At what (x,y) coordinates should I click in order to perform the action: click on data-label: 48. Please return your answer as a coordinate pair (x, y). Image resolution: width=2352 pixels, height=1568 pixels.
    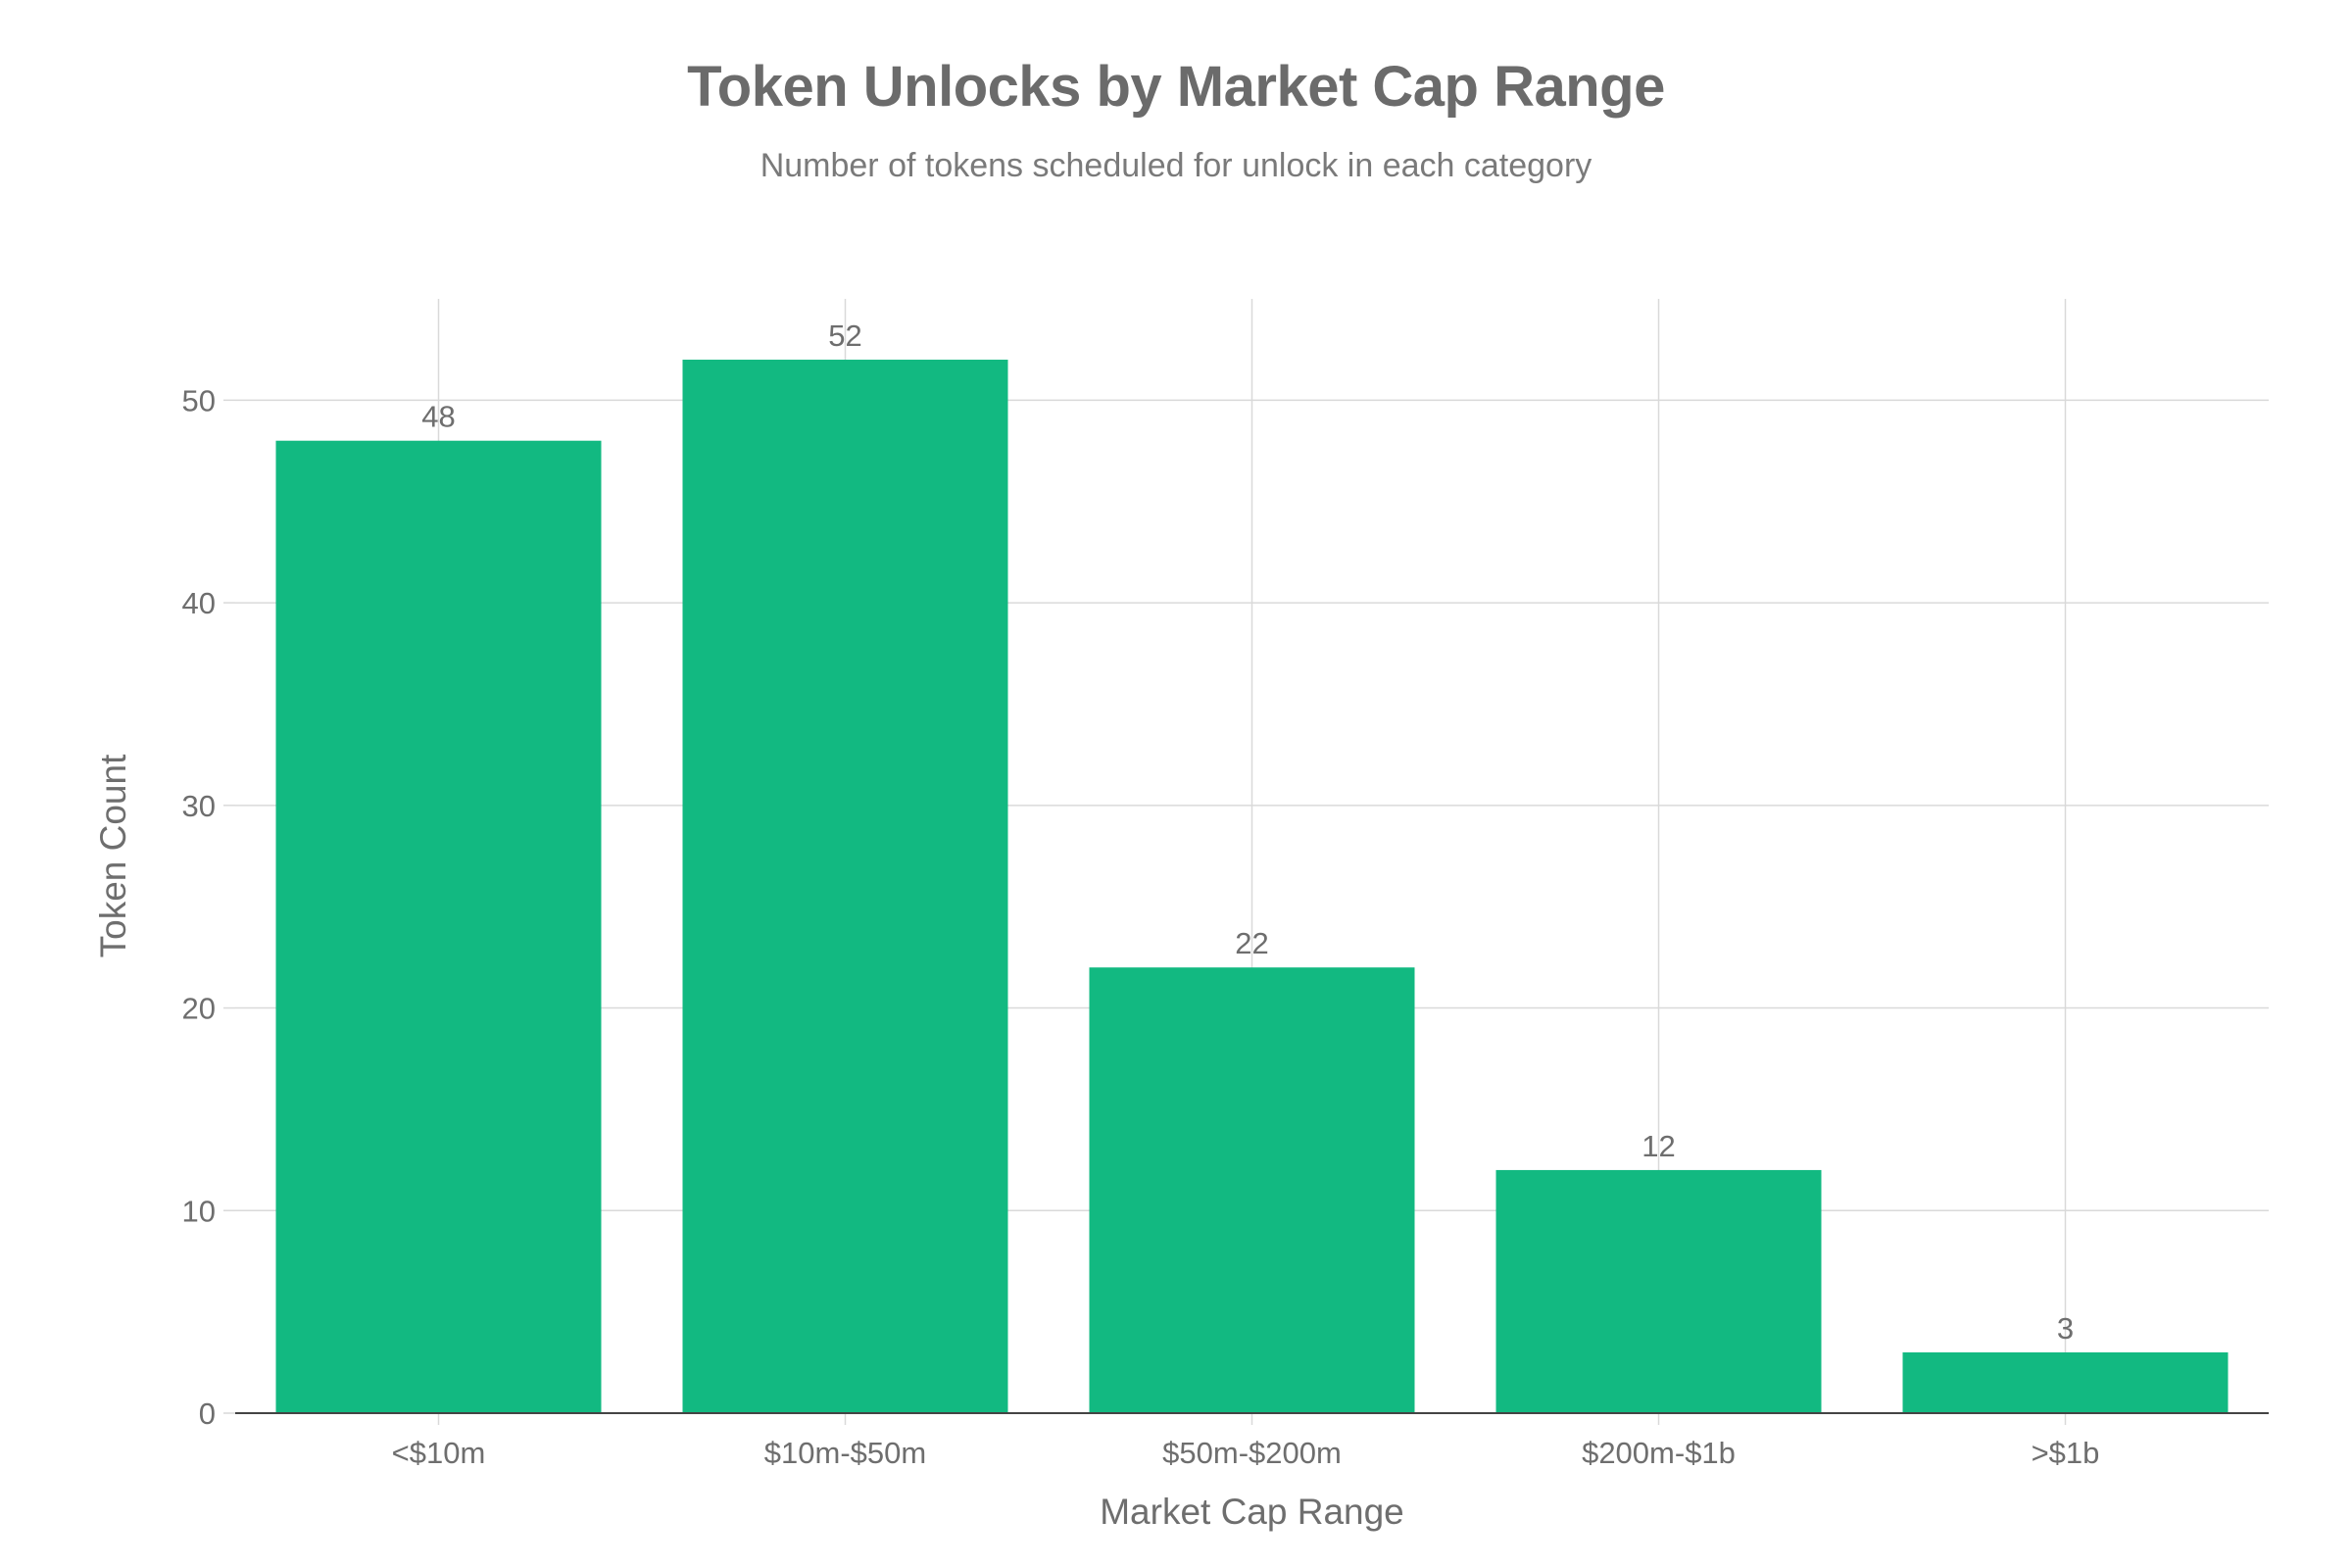
    Looking at the image, I should click on (438, 417).